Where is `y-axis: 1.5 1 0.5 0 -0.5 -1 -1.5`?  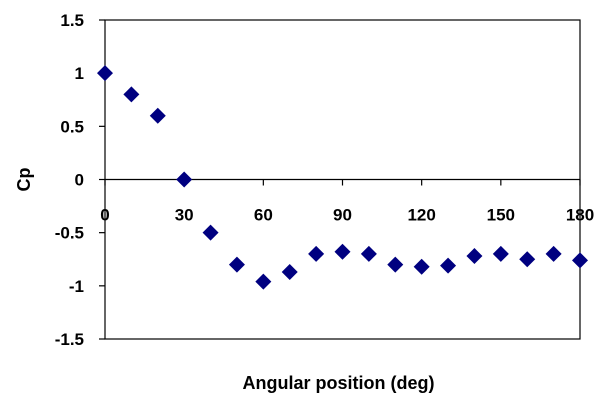
y-axis: 1.5 1 0.5 0 -0.5 -1 -1.5 is located at coordinates (80, 180).